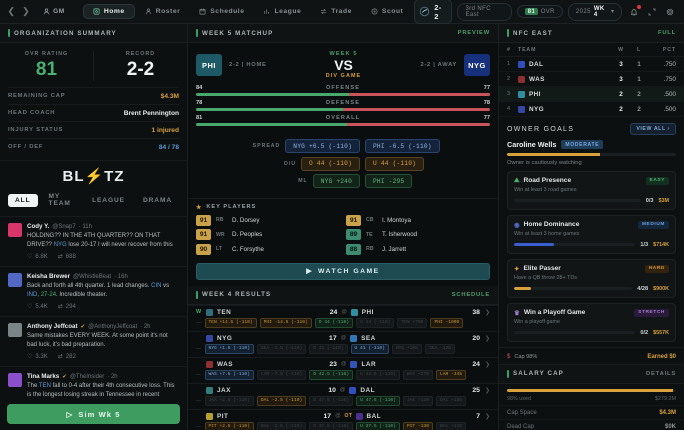  Describe the element at coordinates (285, 322) in the screenshot. I see `result-odds-chip: PHI -14.5 (-110)` at that location.